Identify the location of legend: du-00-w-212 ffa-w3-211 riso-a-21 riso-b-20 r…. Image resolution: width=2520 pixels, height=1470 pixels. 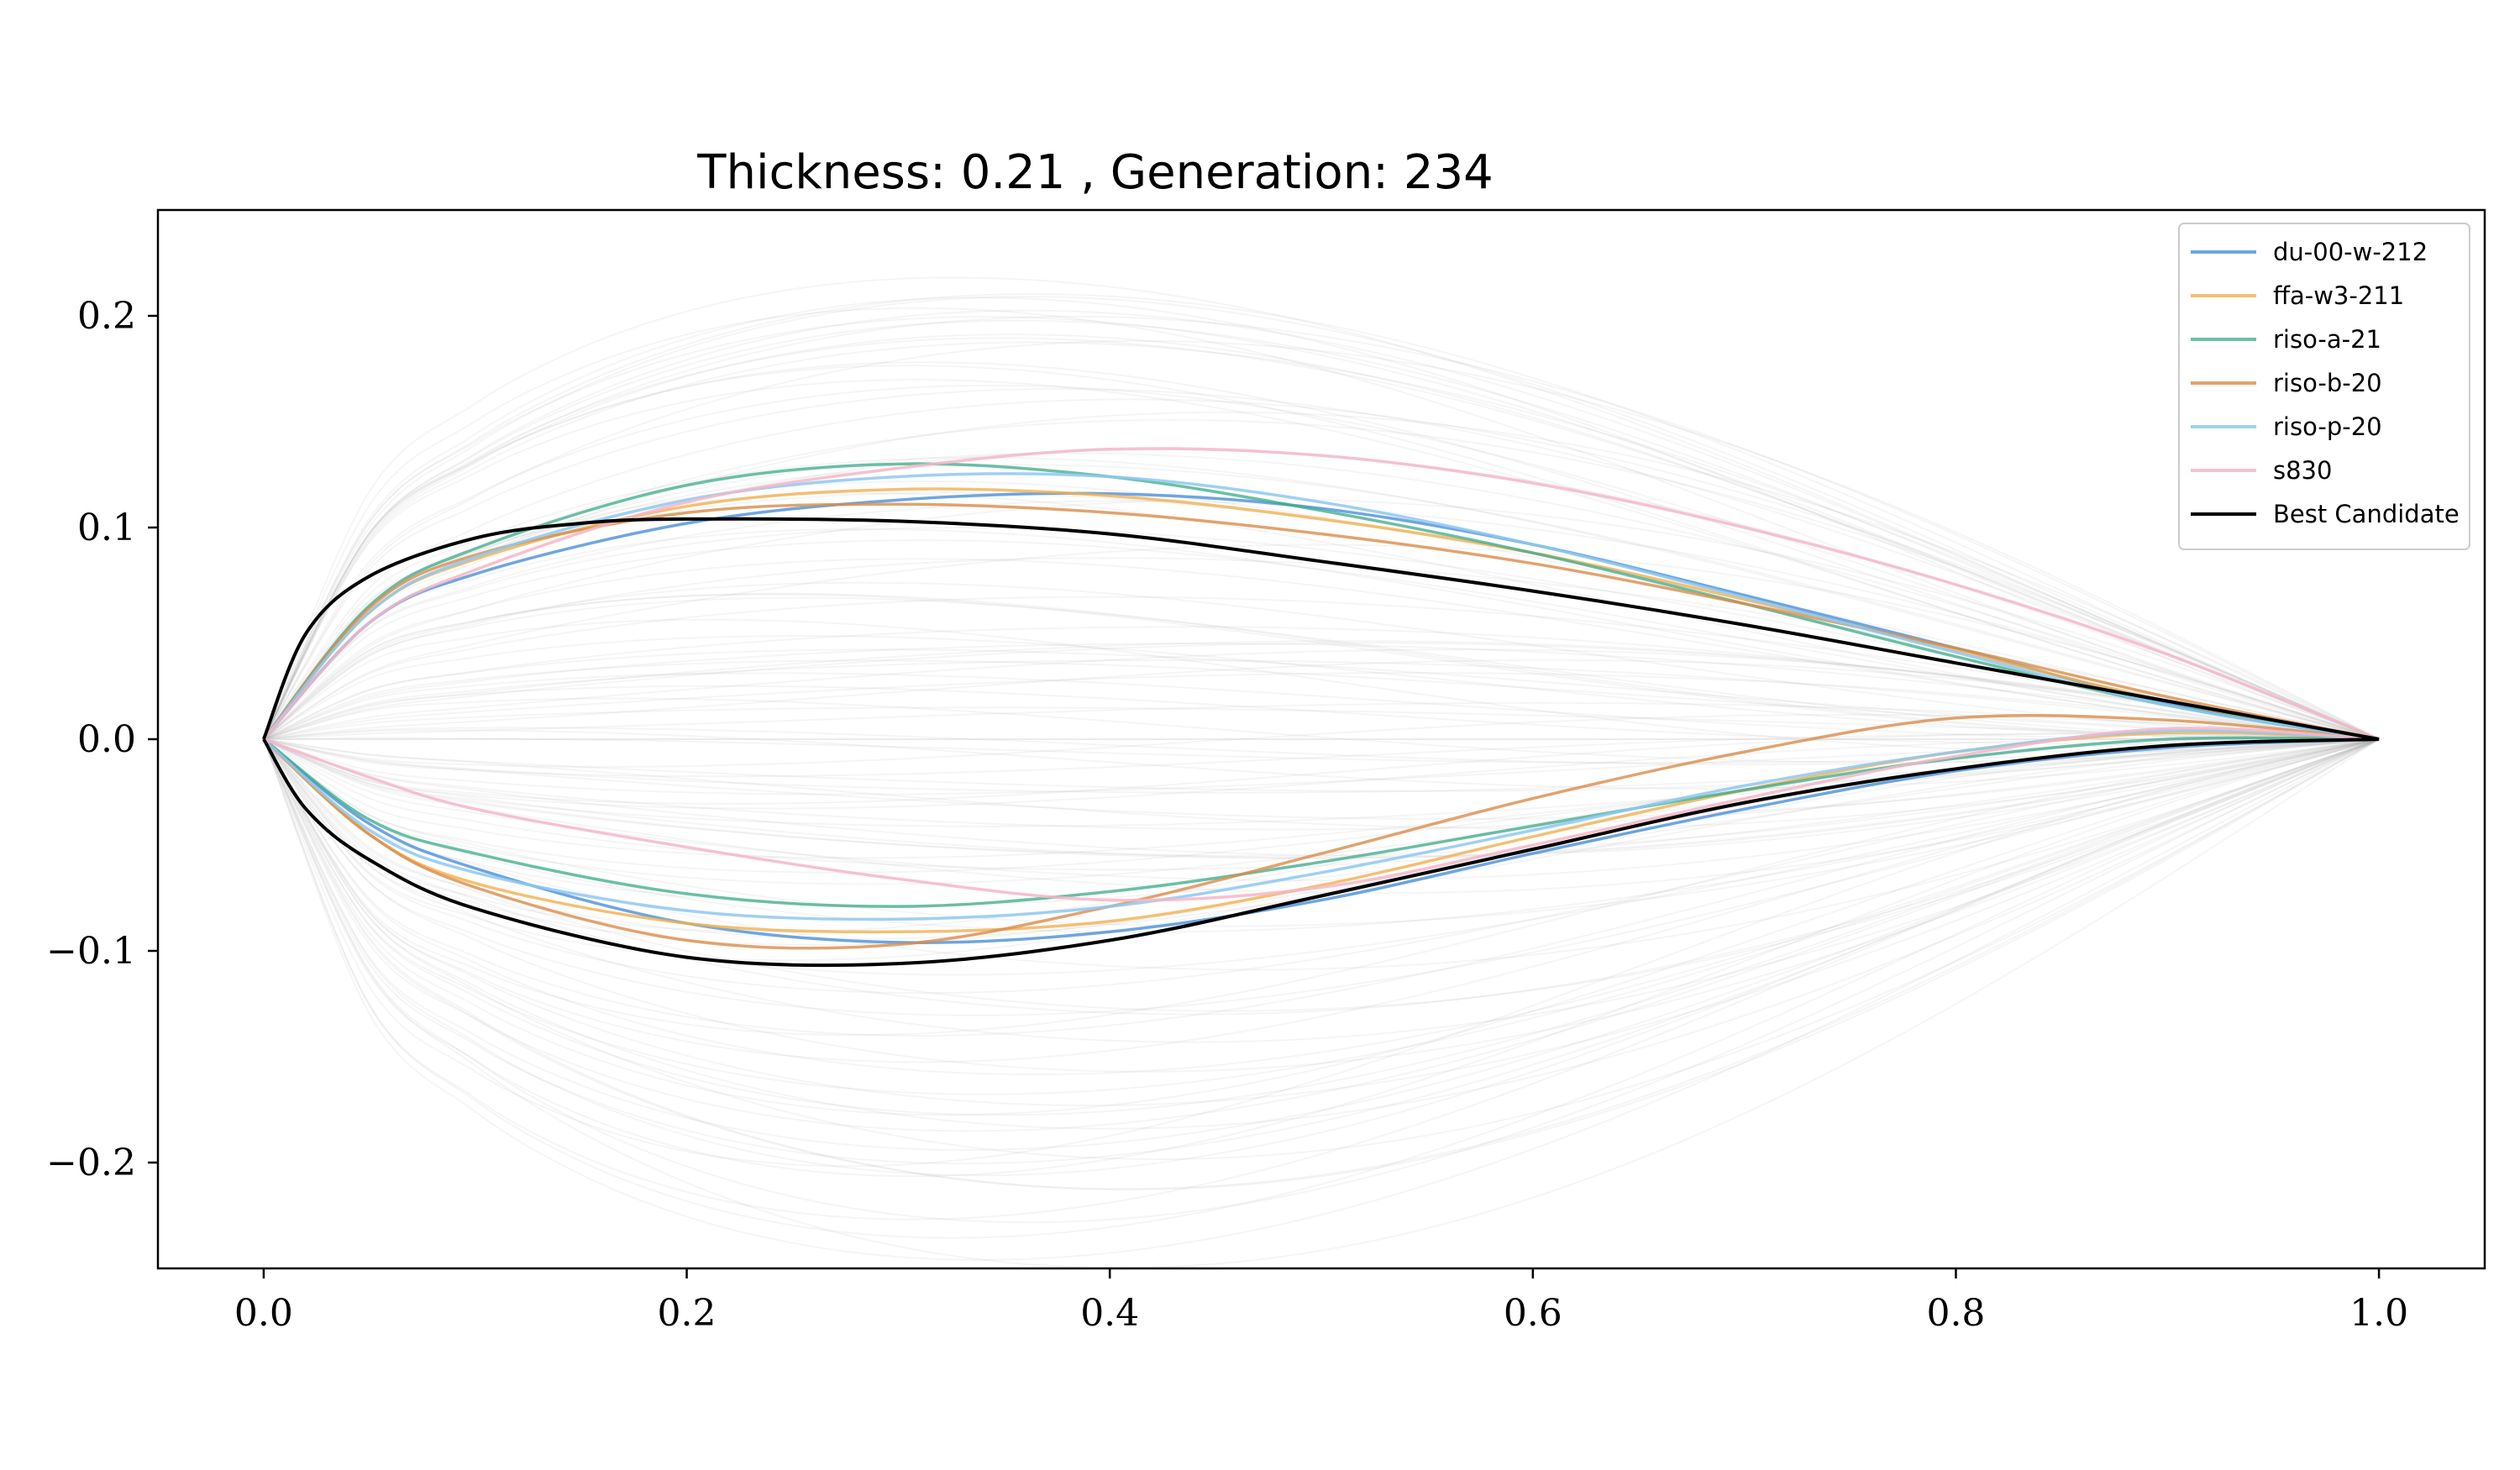
(2324, 386).